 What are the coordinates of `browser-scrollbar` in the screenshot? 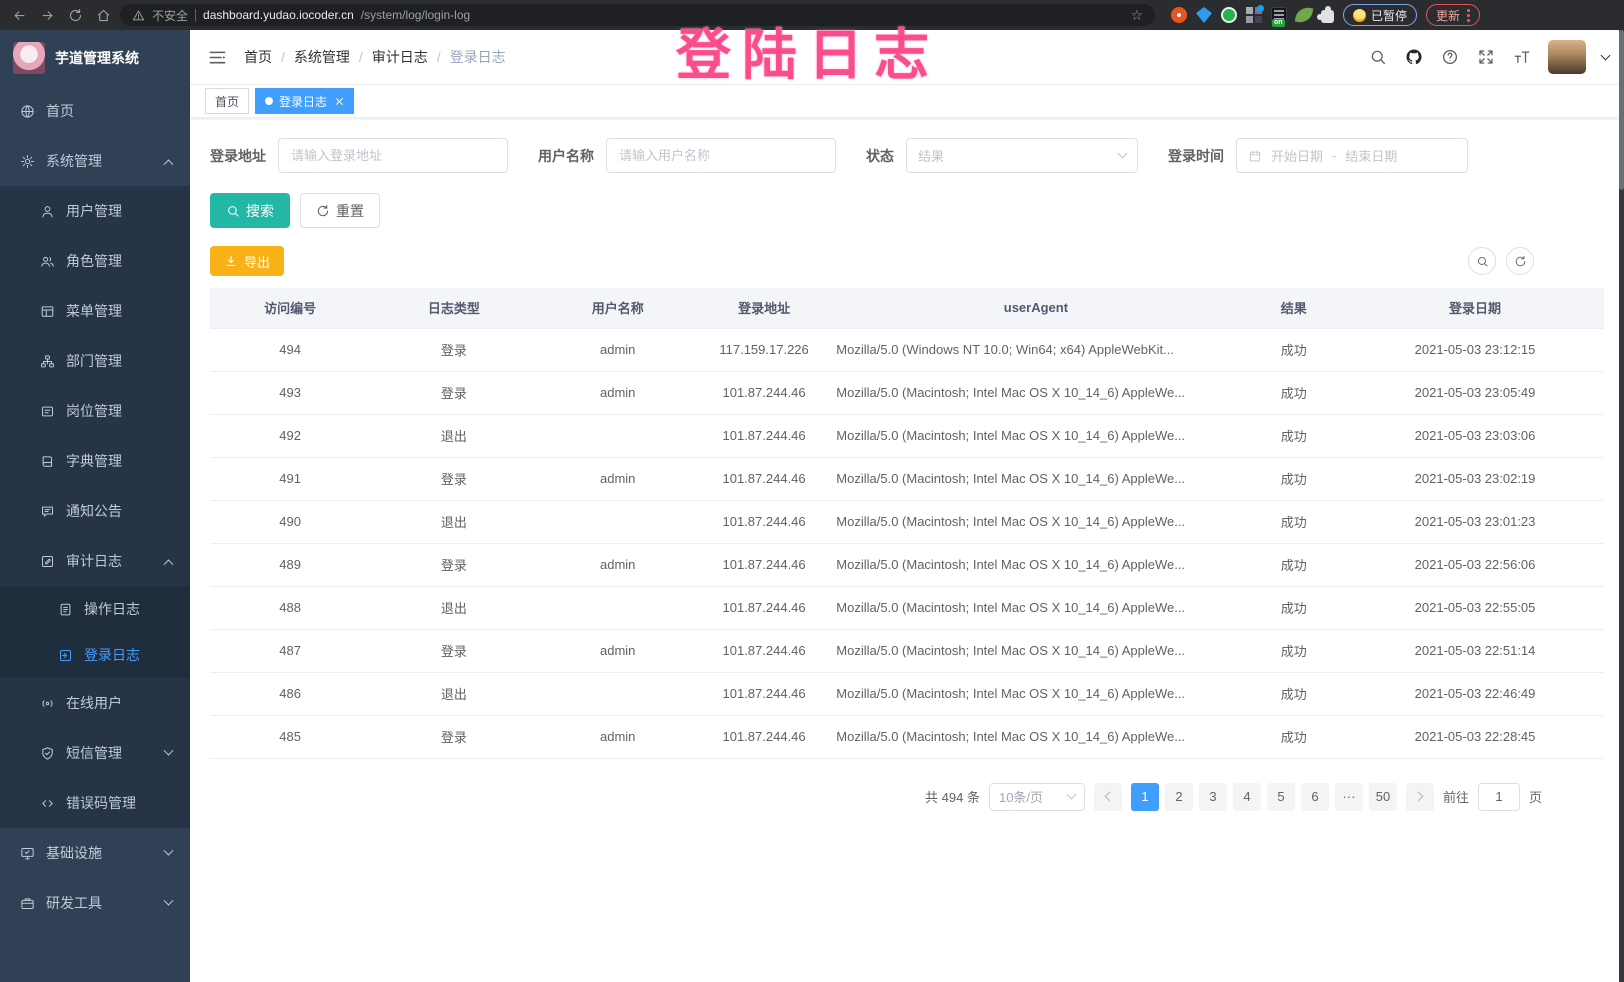 It's located at (1621, 506).